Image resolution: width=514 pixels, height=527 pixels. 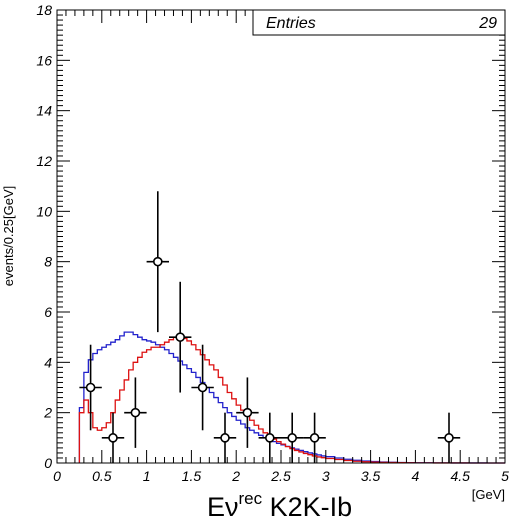 What do you see at coordinates (47, 413) in the screenshot?
I see `y-tick-label: 2` at bounding box center [47, 413].